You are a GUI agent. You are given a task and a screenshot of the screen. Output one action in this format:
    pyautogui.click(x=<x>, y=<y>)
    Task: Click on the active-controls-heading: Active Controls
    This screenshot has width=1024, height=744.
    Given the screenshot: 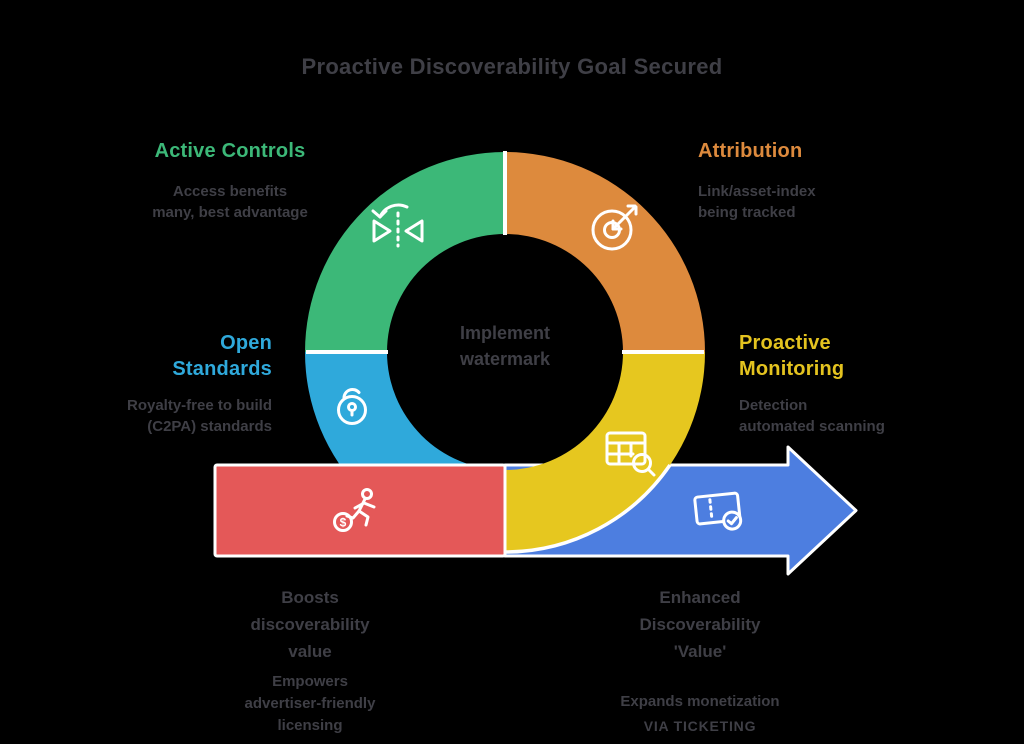 What is the action you would take?
    pyautogui.click(x=230, y=151)
    